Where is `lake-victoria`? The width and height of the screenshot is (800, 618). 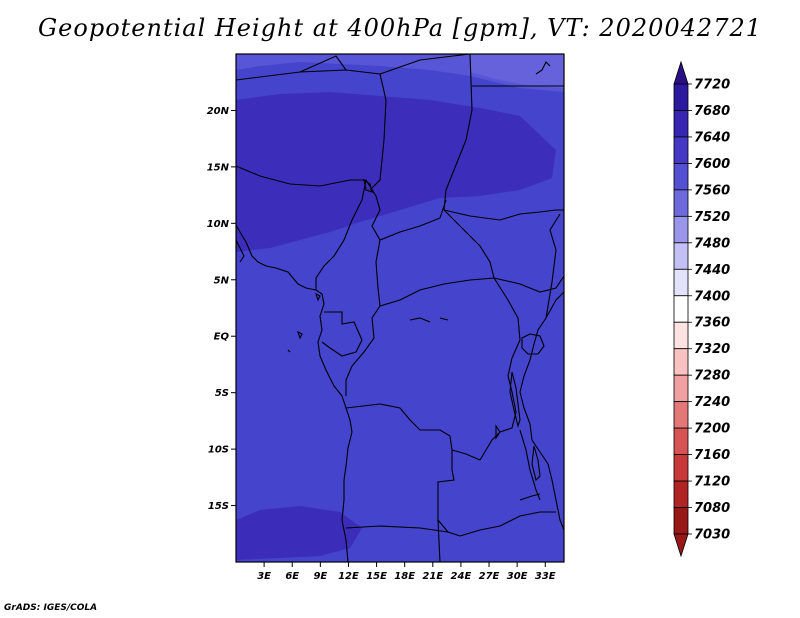
lake-victoria is located at coordinates (533, 344).